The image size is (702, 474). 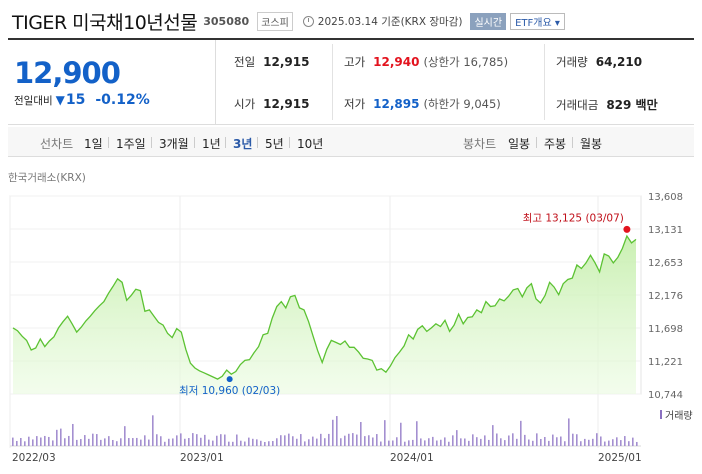 I want to click on high-label: 최고 13,125 (03/07), so click(x=573, y=218).